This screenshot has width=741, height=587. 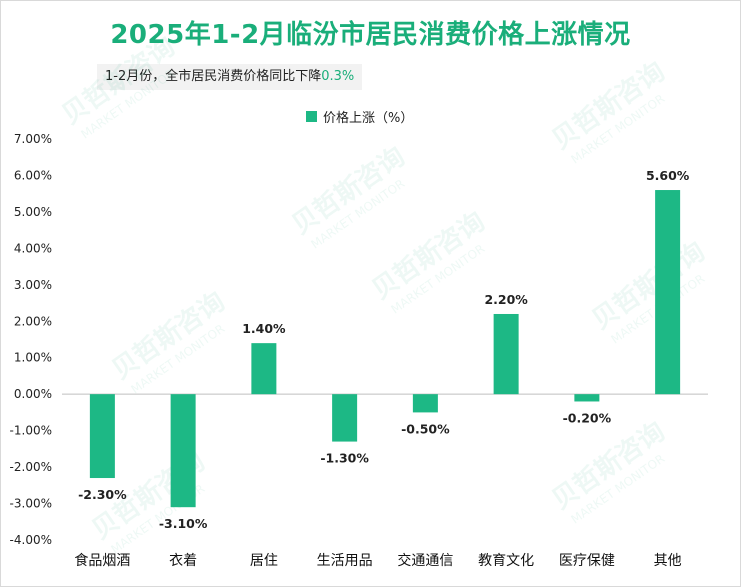 I want to click on legend-label: 价格上涨（%）, so click(x=368, y=118).